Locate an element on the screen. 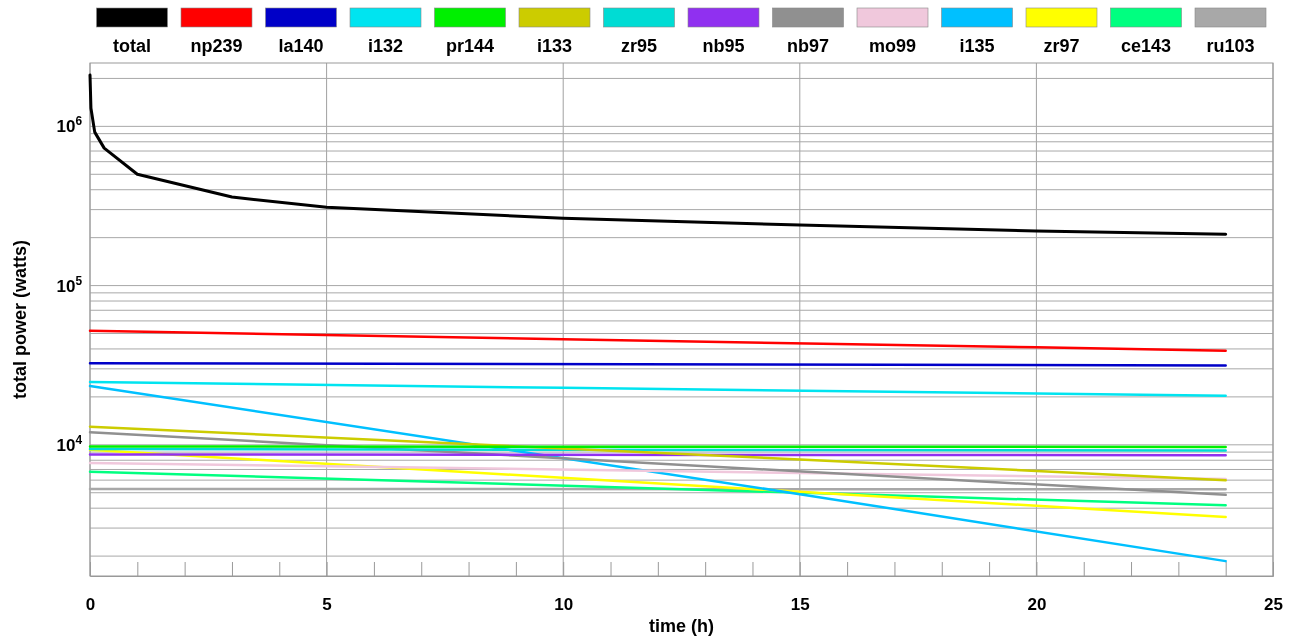  legend-label: la140 is located at coordinates (301, 46).